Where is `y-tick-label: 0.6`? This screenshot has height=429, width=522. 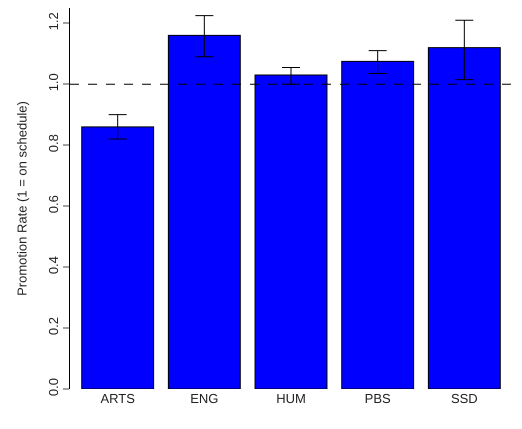 y-tick-label: 0.6 is located at coordinates (53, 204).